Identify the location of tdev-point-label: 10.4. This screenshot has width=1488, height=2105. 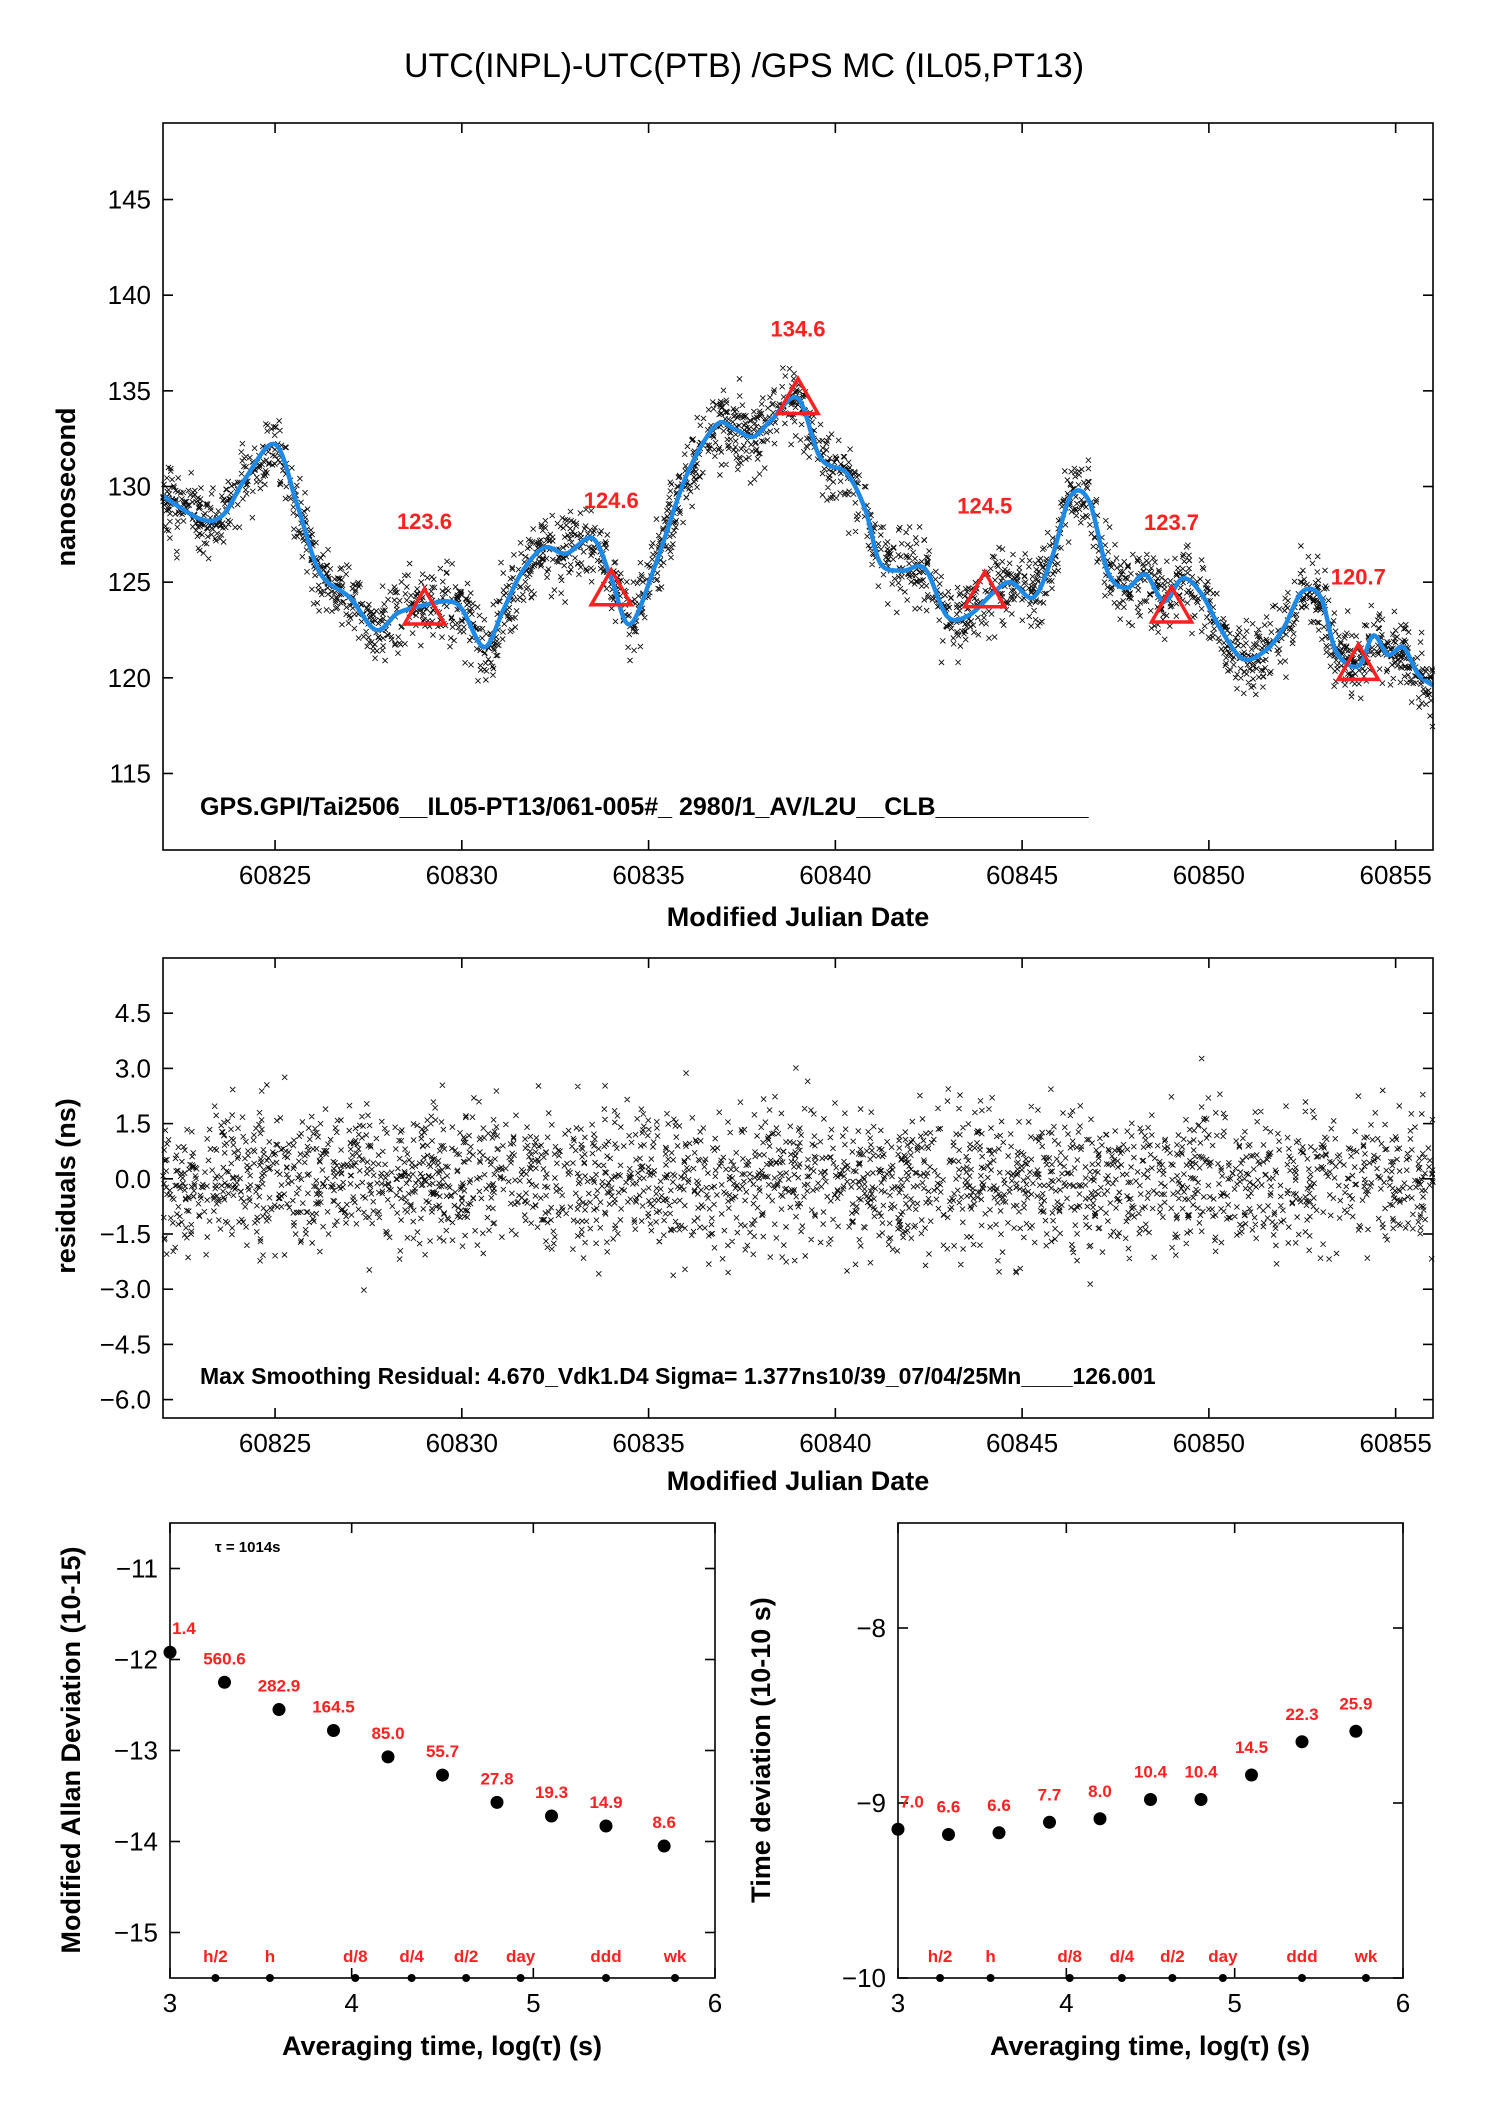
(1151, 1772).